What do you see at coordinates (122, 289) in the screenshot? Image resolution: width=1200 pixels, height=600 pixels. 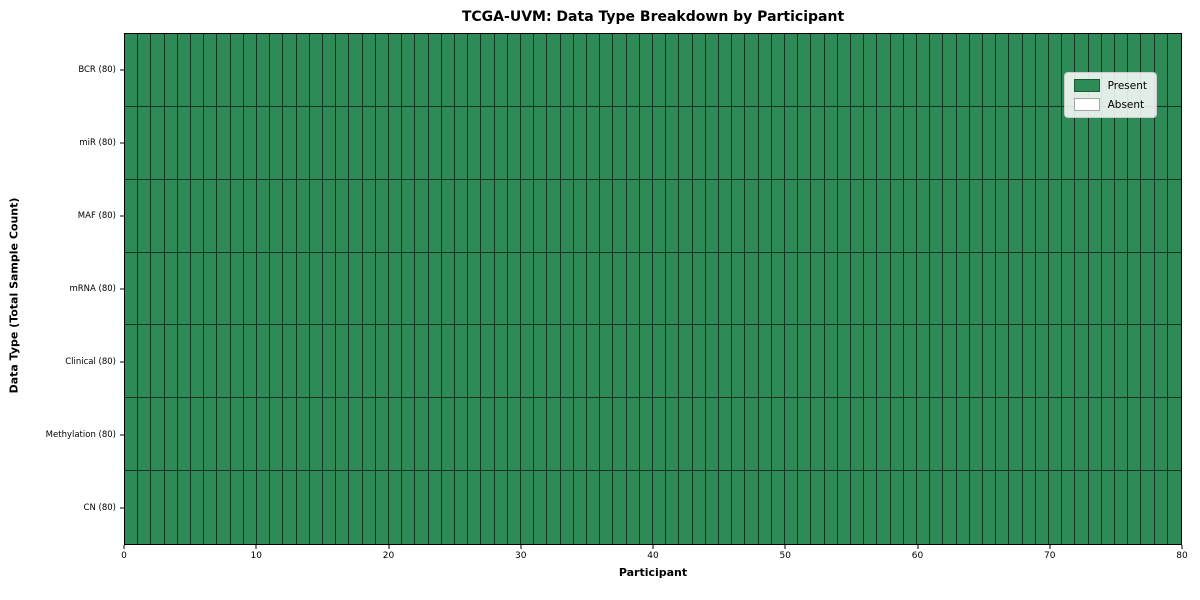 I see `y-tick-mark` at bounding box center [122, 289].